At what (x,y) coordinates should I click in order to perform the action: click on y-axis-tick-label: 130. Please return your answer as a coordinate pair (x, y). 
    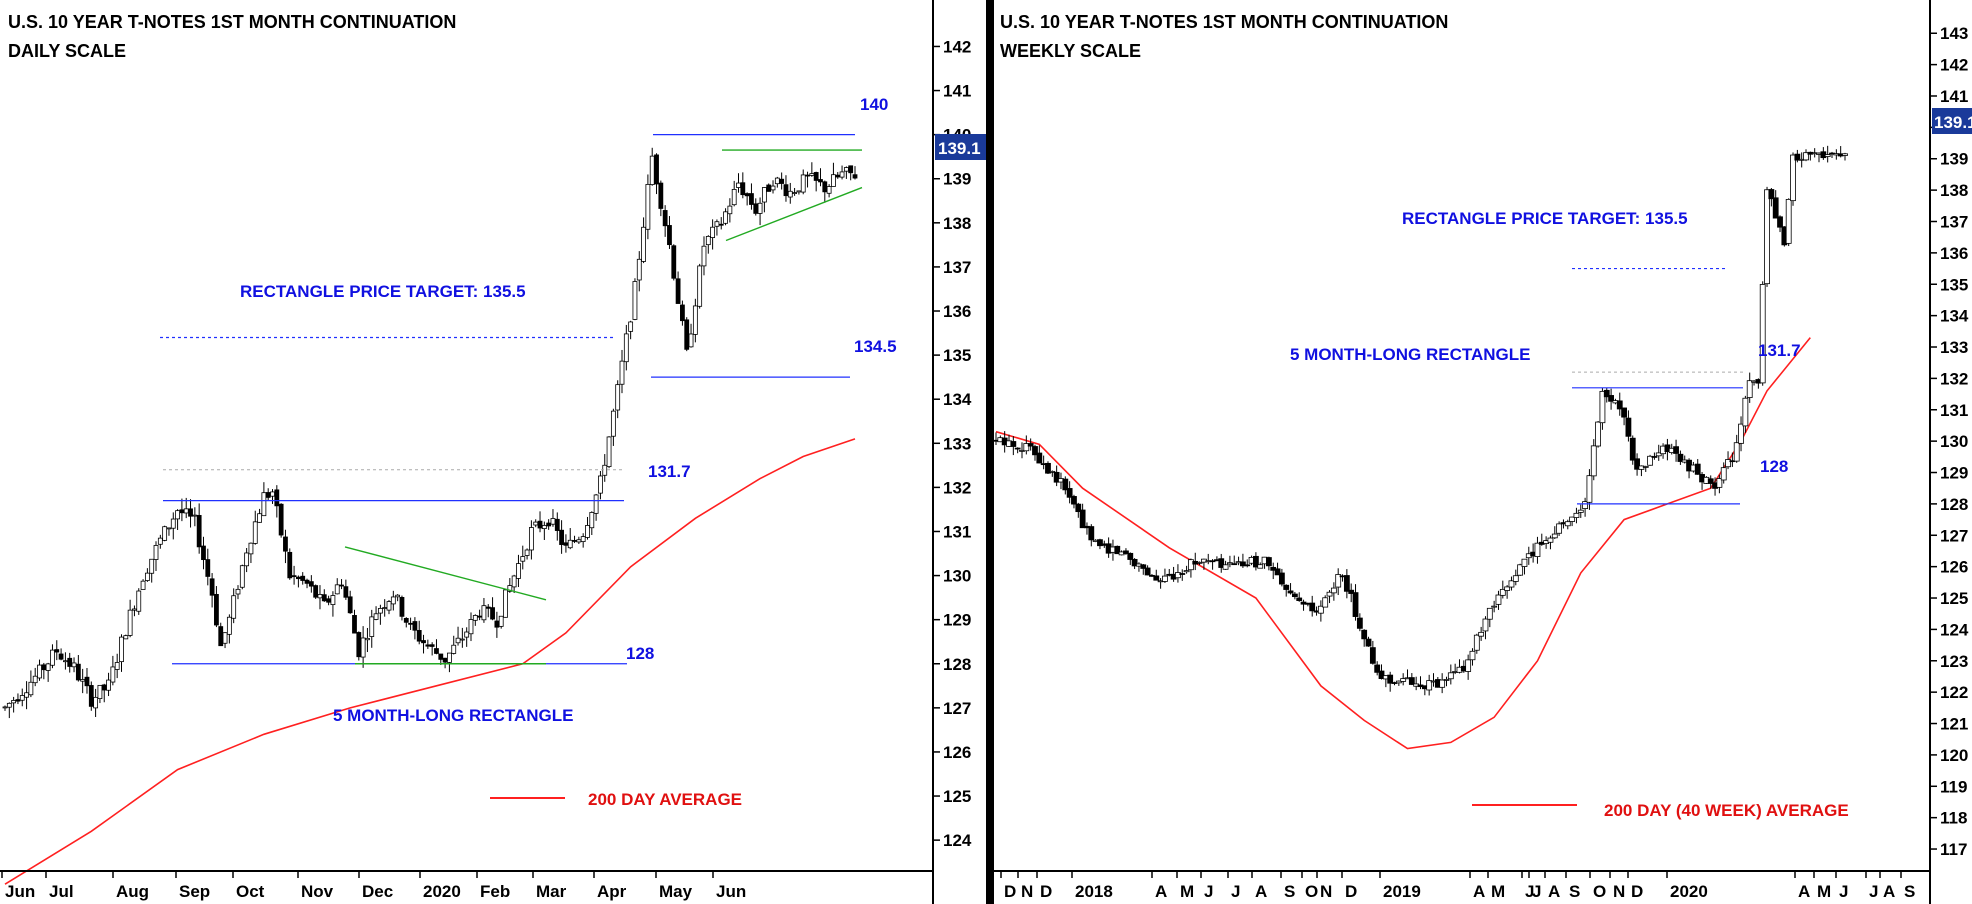
    Looking at the image, I should click on (1954, 441).